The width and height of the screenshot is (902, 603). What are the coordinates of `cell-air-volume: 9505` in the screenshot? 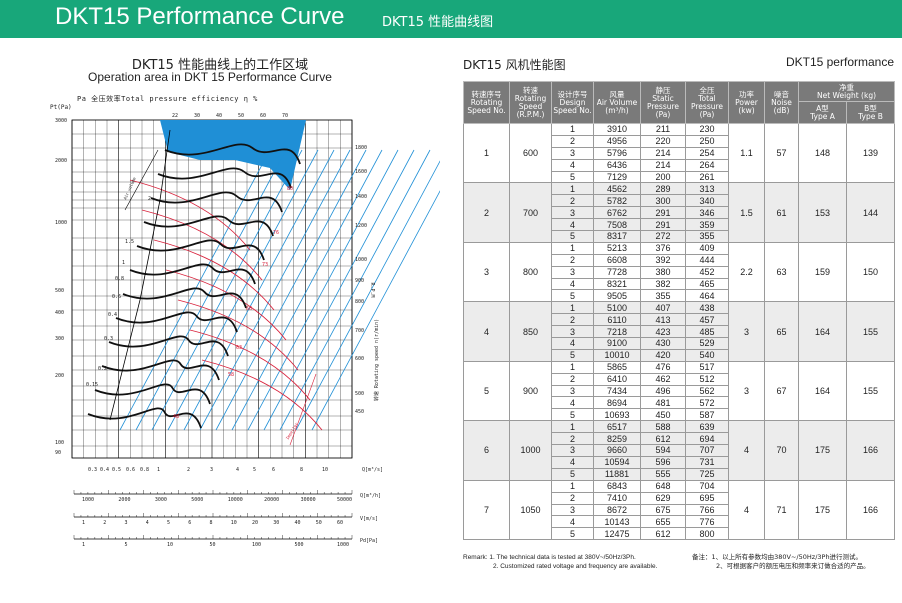 It's located at (617, 296).